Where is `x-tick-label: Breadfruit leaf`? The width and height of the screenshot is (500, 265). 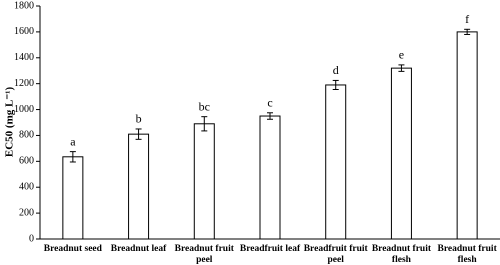 x-tick-label: Breadfruit leaf is located at coordinates (270, 249).